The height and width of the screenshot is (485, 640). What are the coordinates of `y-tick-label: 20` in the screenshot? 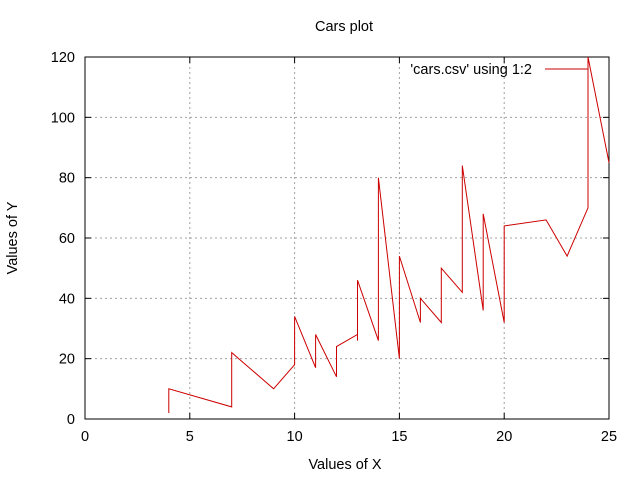 It's located at (67, 360).